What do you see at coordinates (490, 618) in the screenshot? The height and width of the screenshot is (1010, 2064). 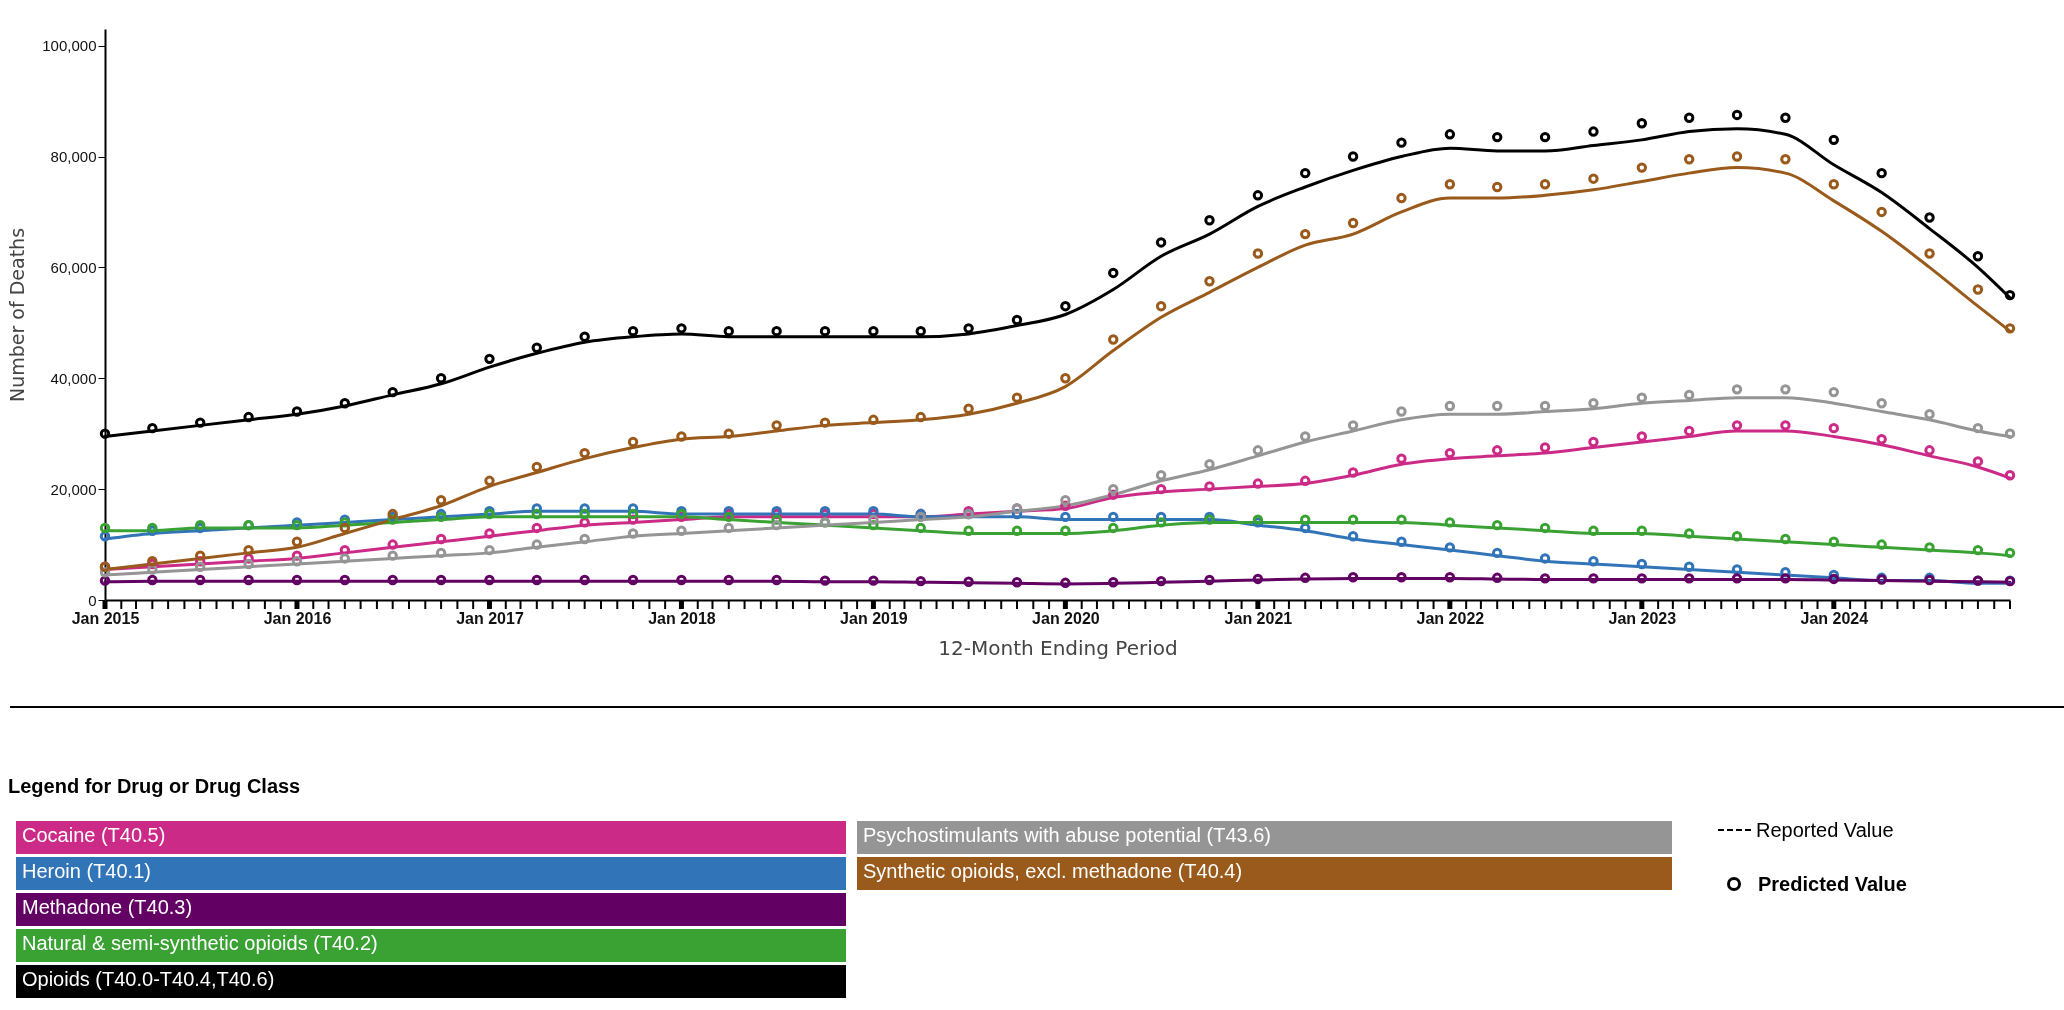 I see `x-tick-label: Jan 2017` at bounding box center [490, 618].